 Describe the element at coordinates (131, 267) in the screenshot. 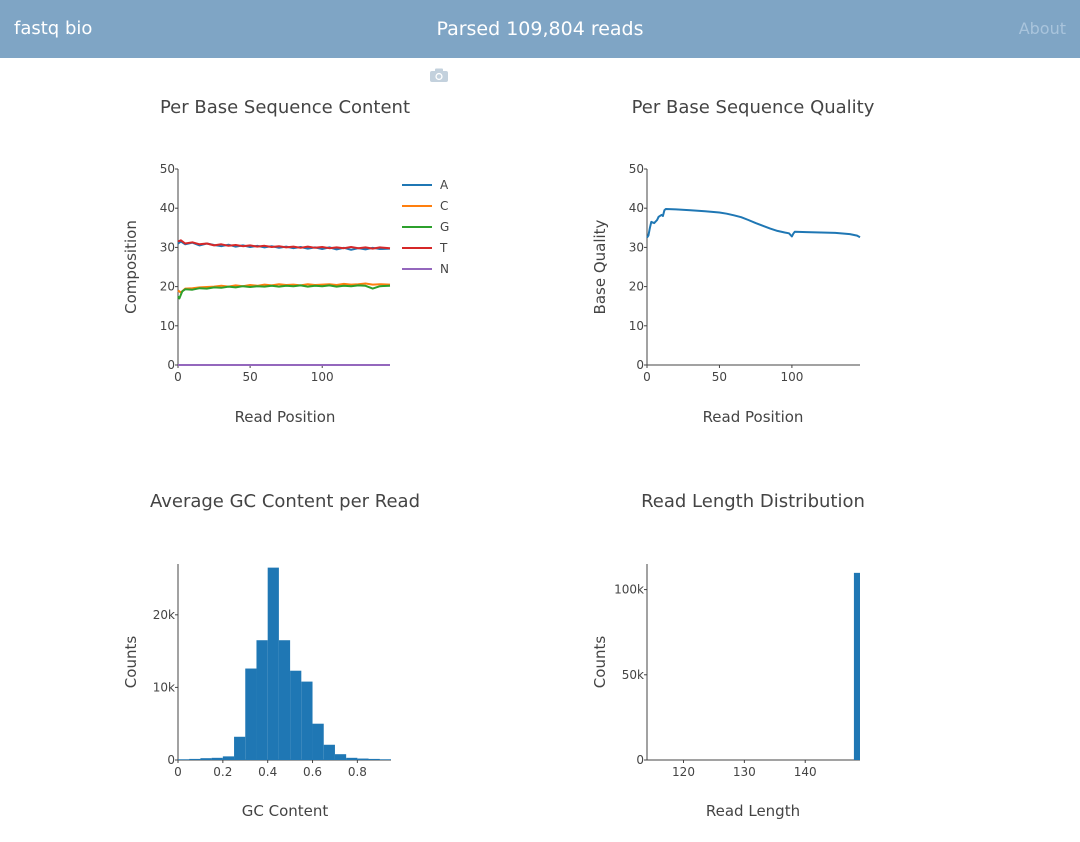

I see `y-axis-title: Composition` at that location.